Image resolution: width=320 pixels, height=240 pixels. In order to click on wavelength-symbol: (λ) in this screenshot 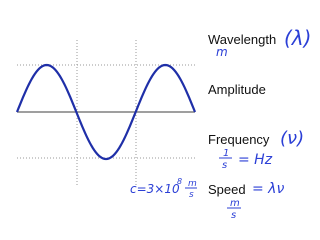, I will do `click(297, 38)`.